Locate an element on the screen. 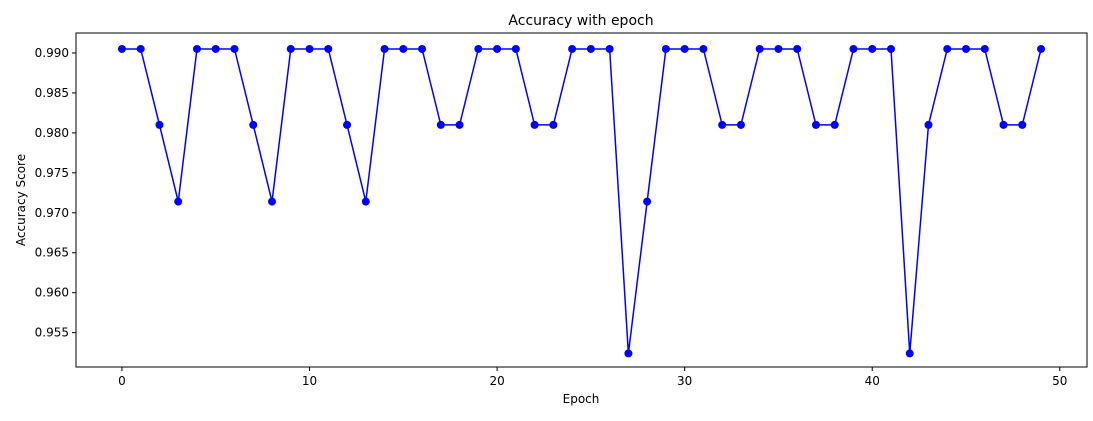  x-tick-label: 10 is located at coordinates (309, 381).